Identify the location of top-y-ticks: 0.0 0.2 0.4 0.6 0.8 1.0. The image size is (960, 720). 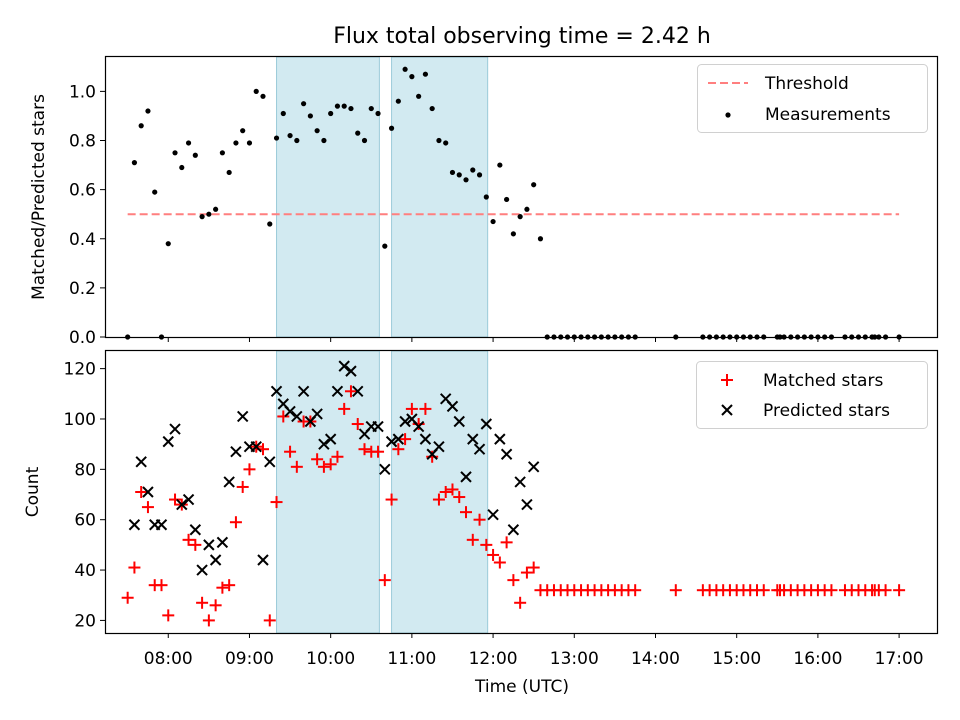
(87, 215).